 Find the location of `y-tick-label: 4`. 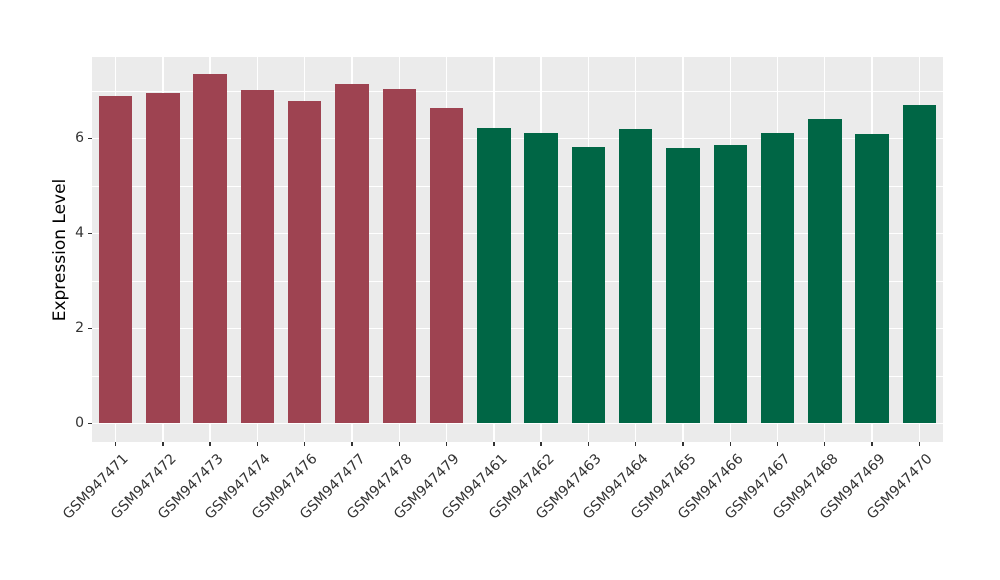

y-tick-label: 4 is located at coordinates (79, 233).